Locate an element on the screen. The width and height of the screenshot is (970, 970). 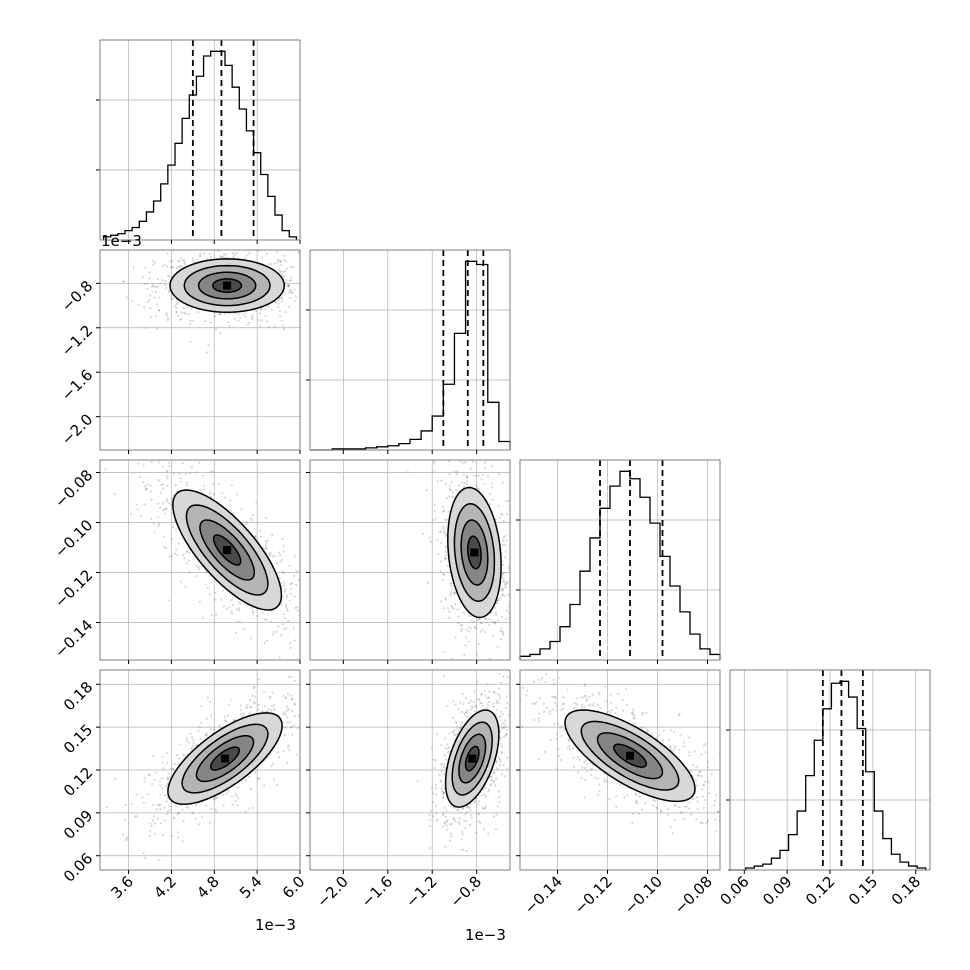
scatter-points is located at coordinates (206, 768).